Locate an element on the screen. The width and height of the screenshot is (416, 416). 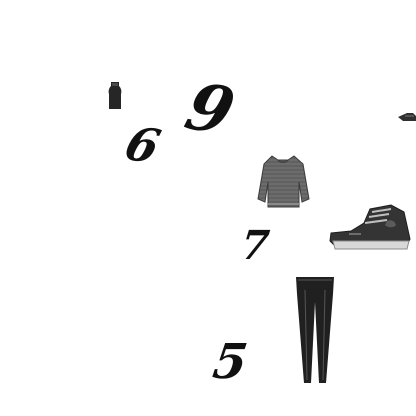
sleeveless-top-icon is located at coordinates (115, 95).